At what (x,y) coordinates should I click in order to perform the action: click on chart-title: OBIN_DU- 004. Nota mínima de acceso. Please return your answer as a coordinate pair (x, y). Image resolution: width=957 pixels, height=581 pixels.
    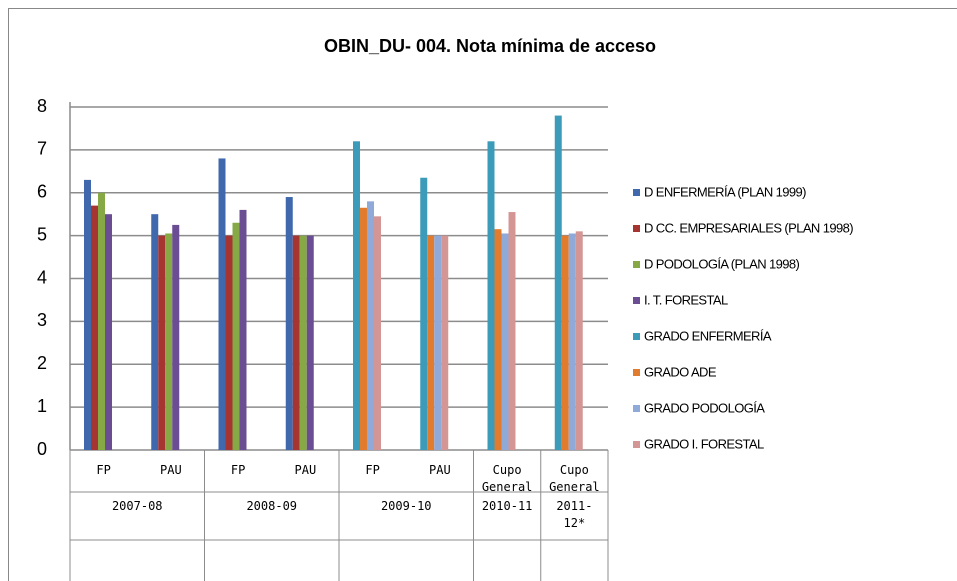
    Looking at the image, I should click on (490, 46).